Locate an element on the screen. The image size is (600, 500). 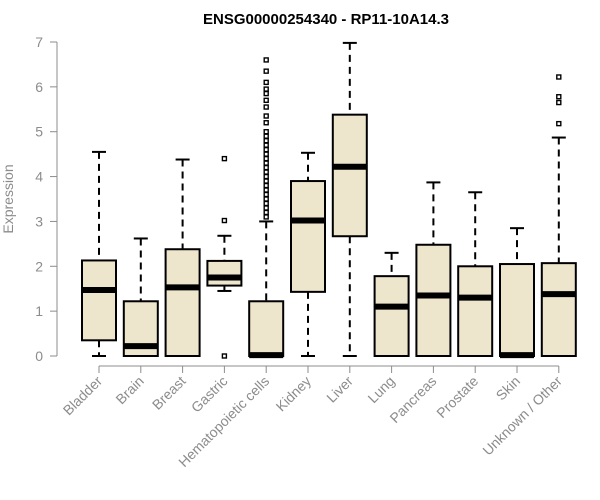
y-tick-label: 3 is located at coordinates (39, 221).